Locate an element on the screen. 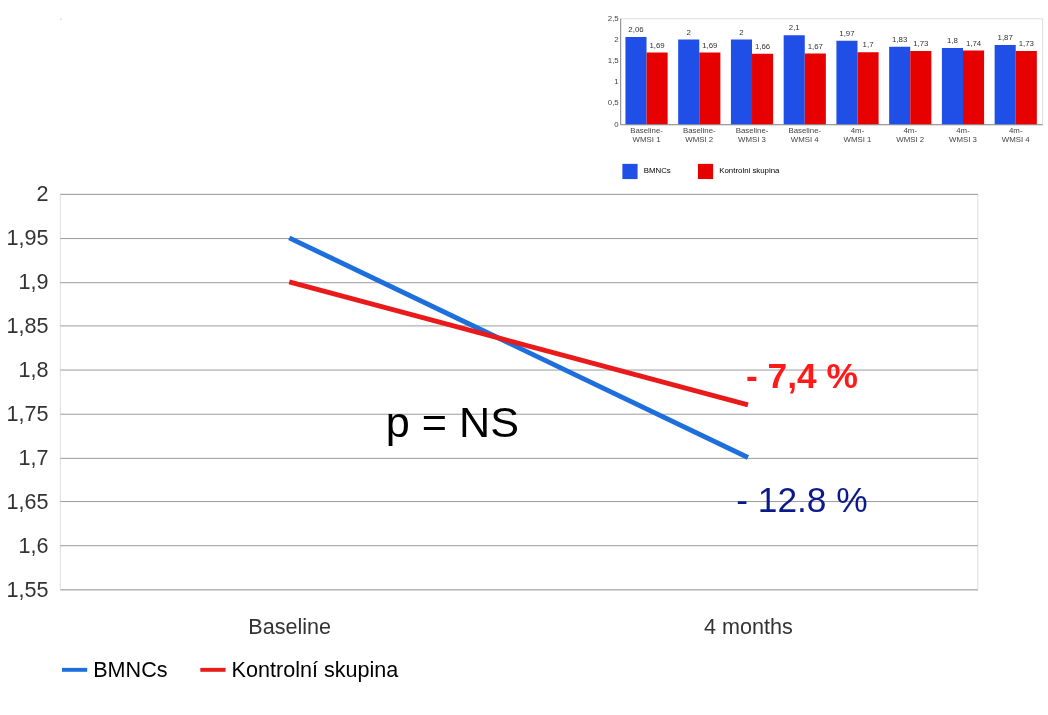 The height and width of the screenshot is (715, 1048). y-tick-label: 1,7 is located at coordinates (33, 457).